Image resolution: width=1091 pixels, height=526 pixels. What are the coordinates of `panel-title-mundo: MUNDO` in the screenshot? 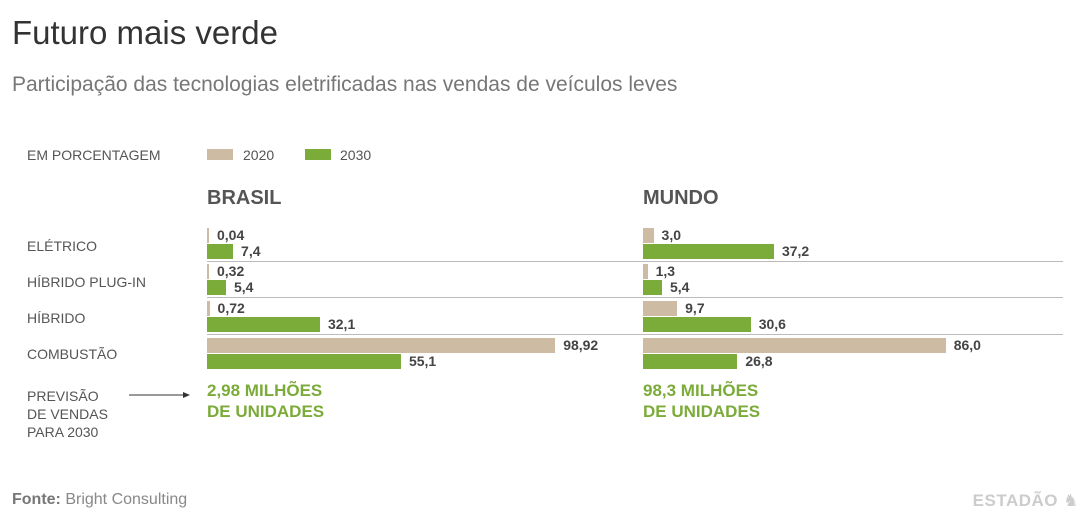 It's located at (681, 198).